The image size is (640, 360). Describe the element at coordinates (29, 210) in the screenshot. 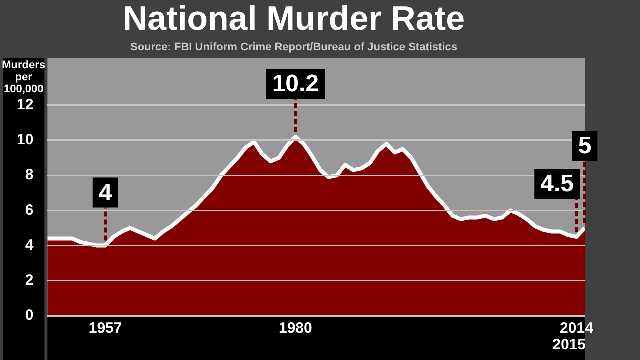

I see `y-tick-label: 6` at that location.